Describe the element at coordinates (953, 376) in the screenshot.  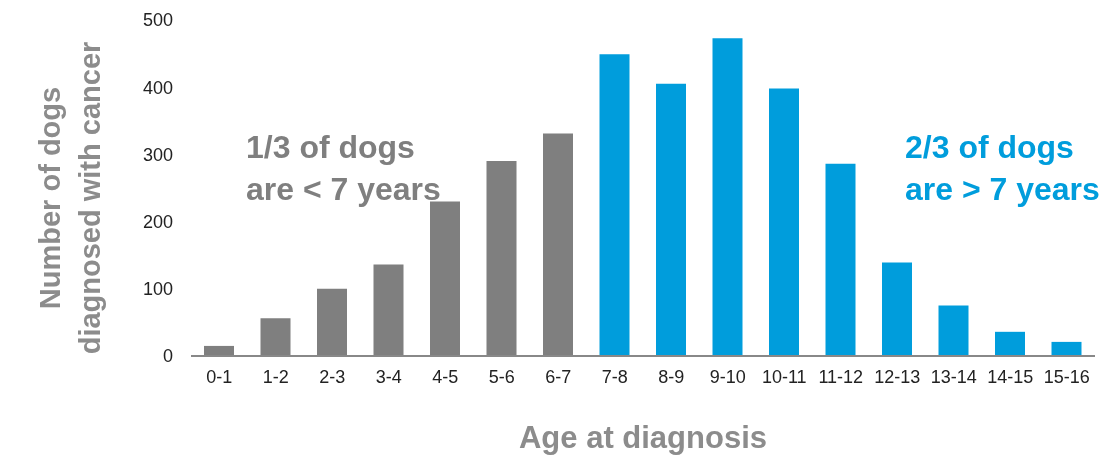
I see `x-tick-label: 13-14` at that location.